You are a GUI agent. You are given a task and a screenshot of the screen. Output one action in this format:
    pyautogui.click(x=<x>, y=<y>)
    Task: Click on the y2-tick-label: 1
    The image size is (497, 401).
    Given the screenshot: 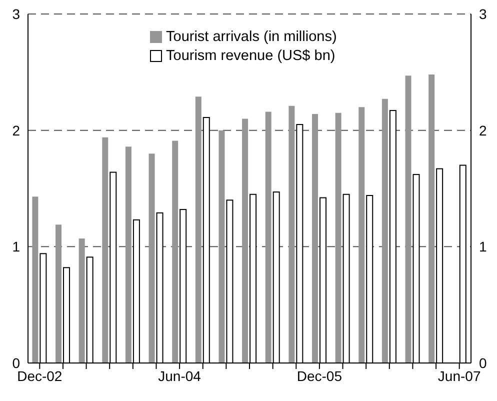 What is the action you would take?
    pyautogui.click(x=483, y=246)
    